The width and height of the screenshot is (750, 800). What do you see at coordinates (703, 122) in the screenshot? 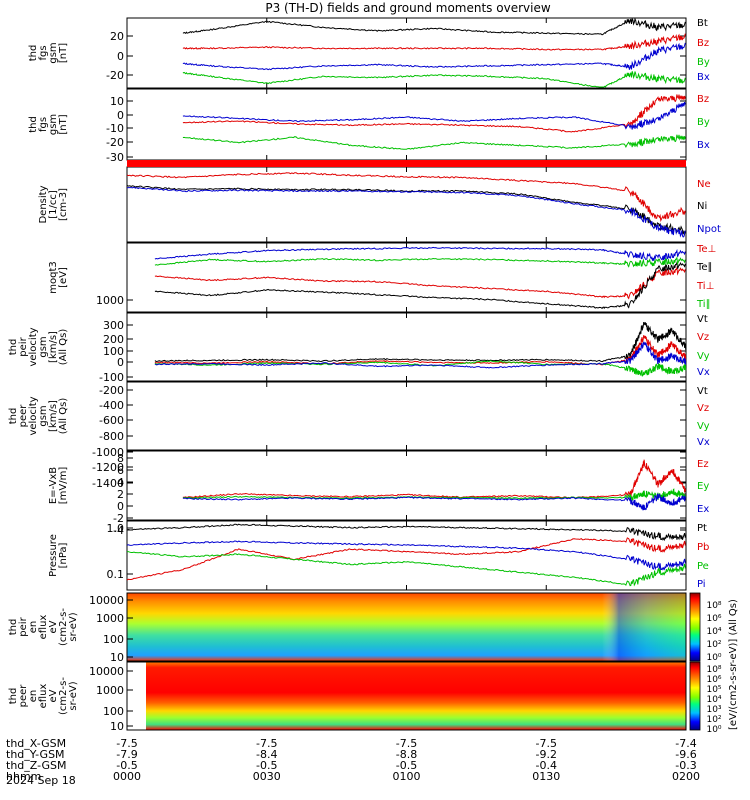
I see `legend-label: By` at bounding box center [703, 122].